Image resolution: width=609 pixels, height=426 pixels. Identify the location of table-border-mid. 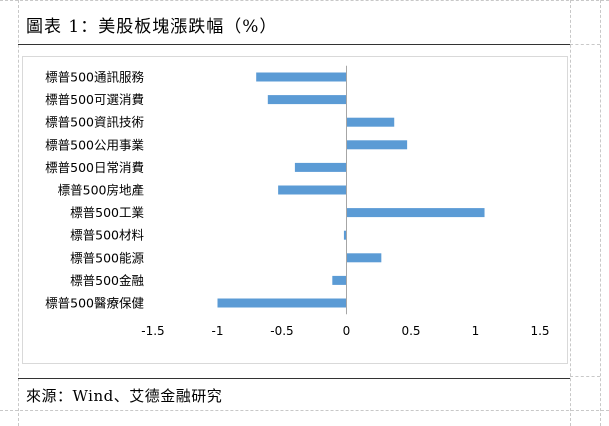
(570, 213).